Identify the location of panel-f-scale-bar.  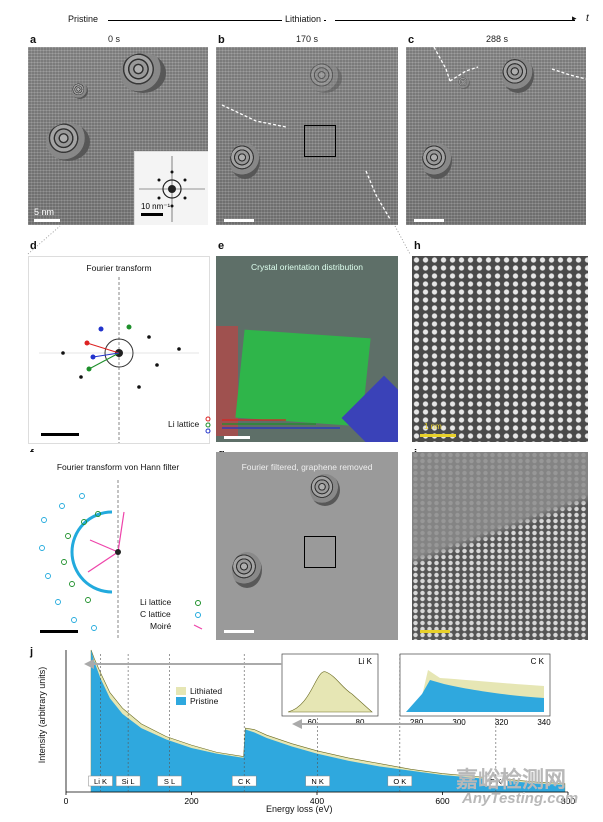
(59, 631).